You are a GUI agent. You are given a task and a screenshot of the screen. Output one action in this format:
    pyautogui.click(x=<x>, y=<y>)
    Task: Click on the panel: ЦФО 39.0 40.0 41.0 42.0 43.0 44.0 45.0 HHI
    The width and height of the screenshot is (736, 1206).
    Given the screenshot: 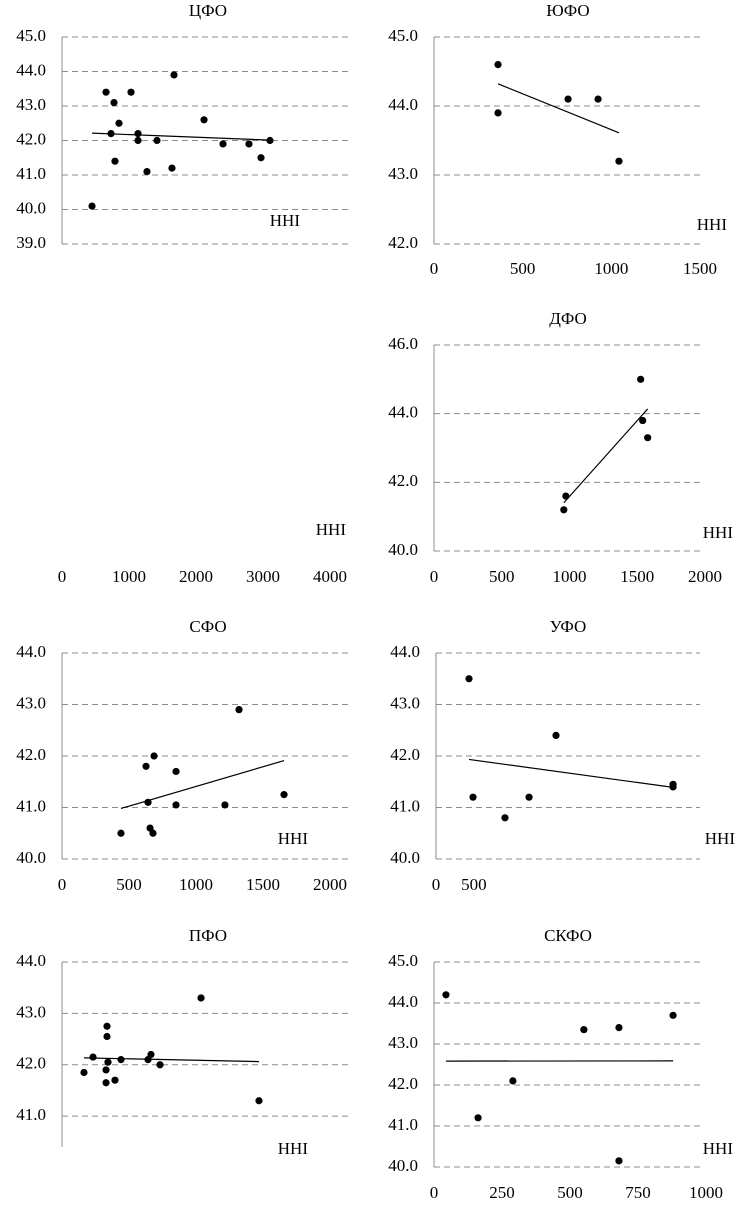 What is the action you would take?
    pyautogui.click(x=184, y=126)
    